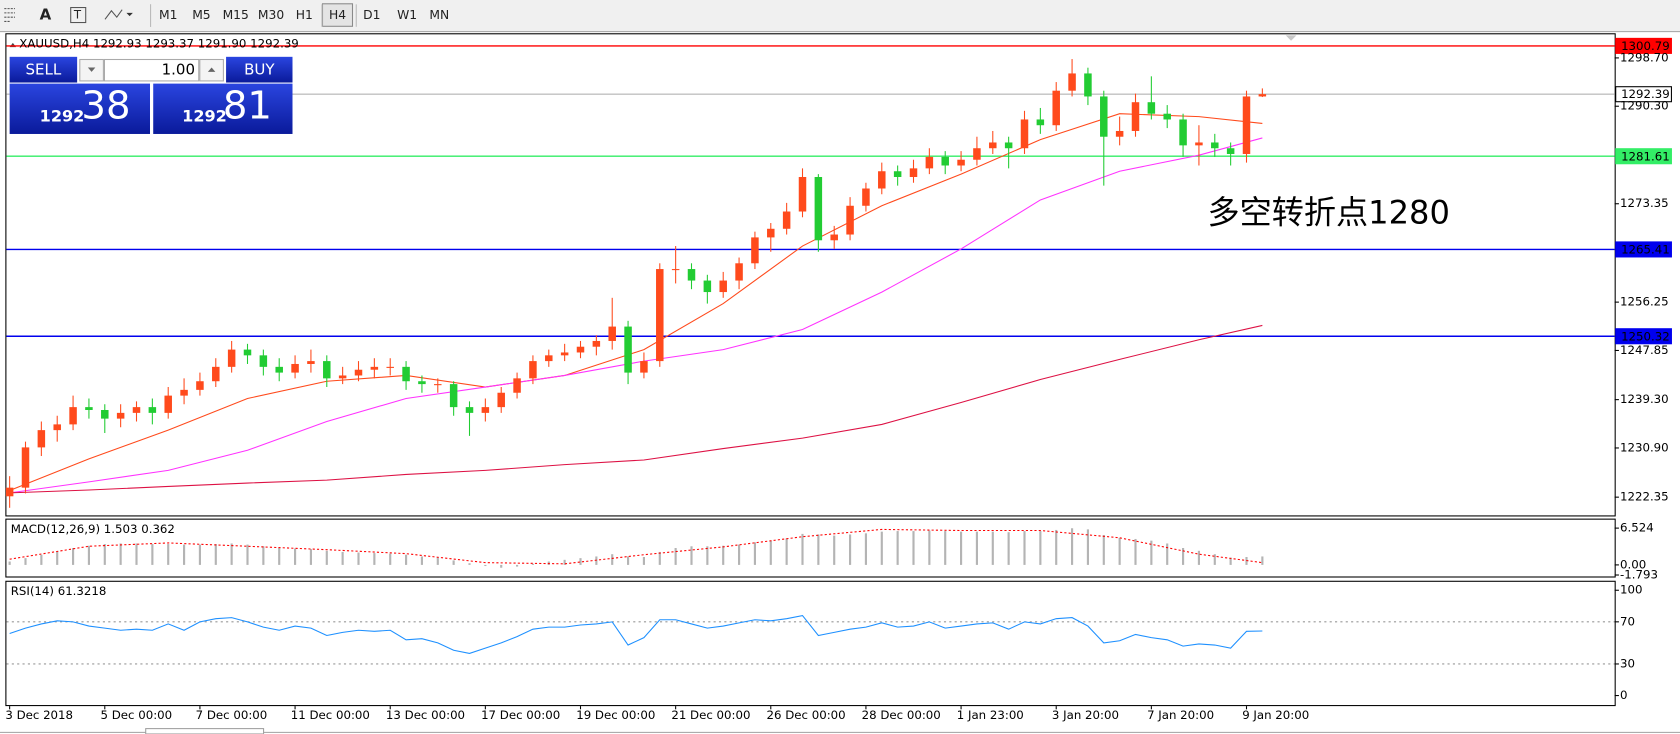 The height and width of the screenshot is (734, 1680). I want to click on up-arrow, so click(211, 69).